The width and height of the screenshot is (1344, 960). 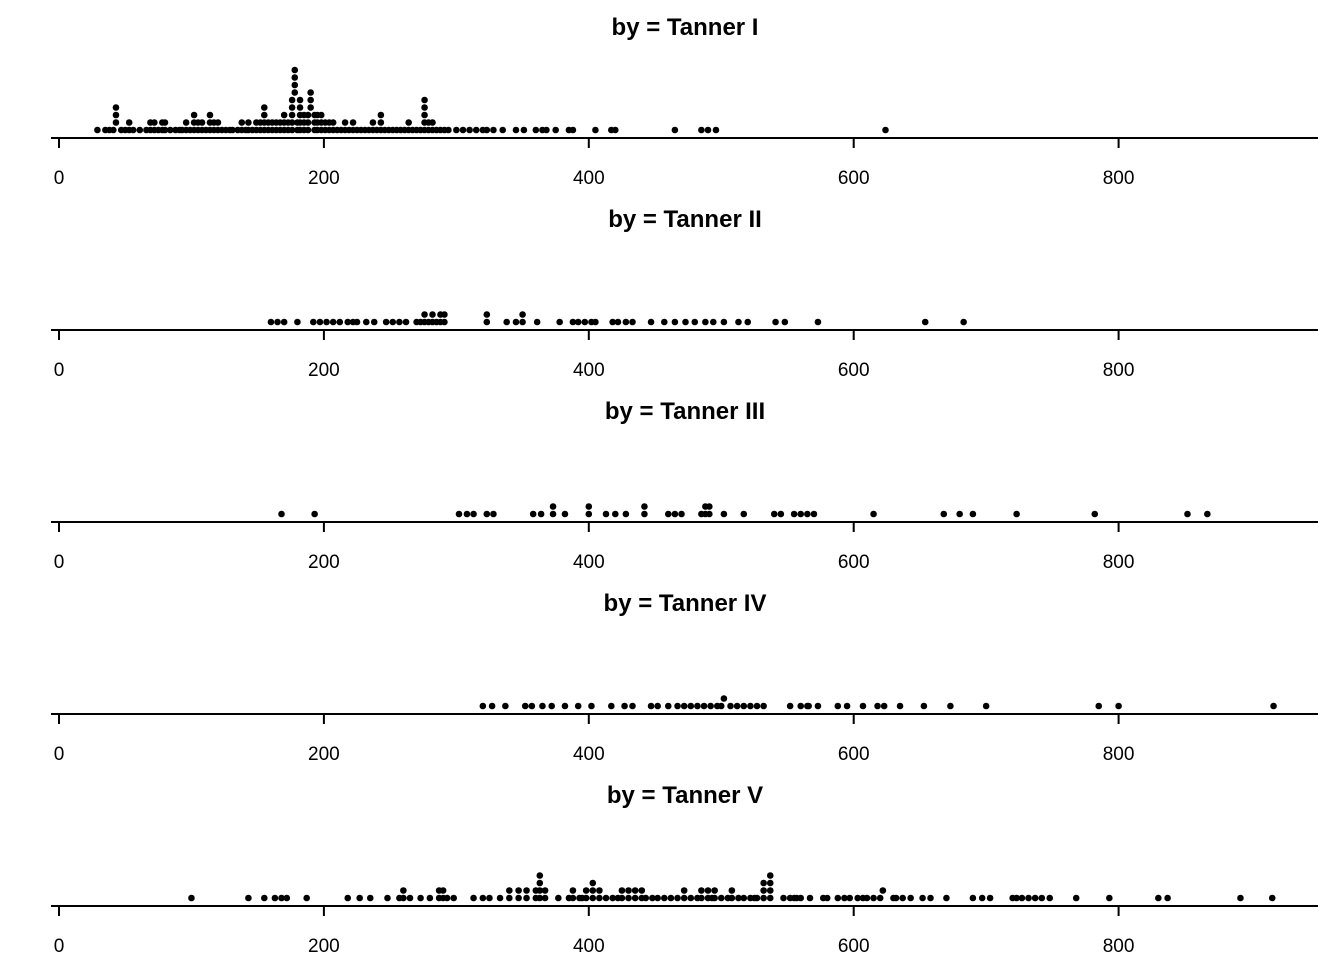 I want to click on x-tick-label: 400, so click(x=589, y=370).